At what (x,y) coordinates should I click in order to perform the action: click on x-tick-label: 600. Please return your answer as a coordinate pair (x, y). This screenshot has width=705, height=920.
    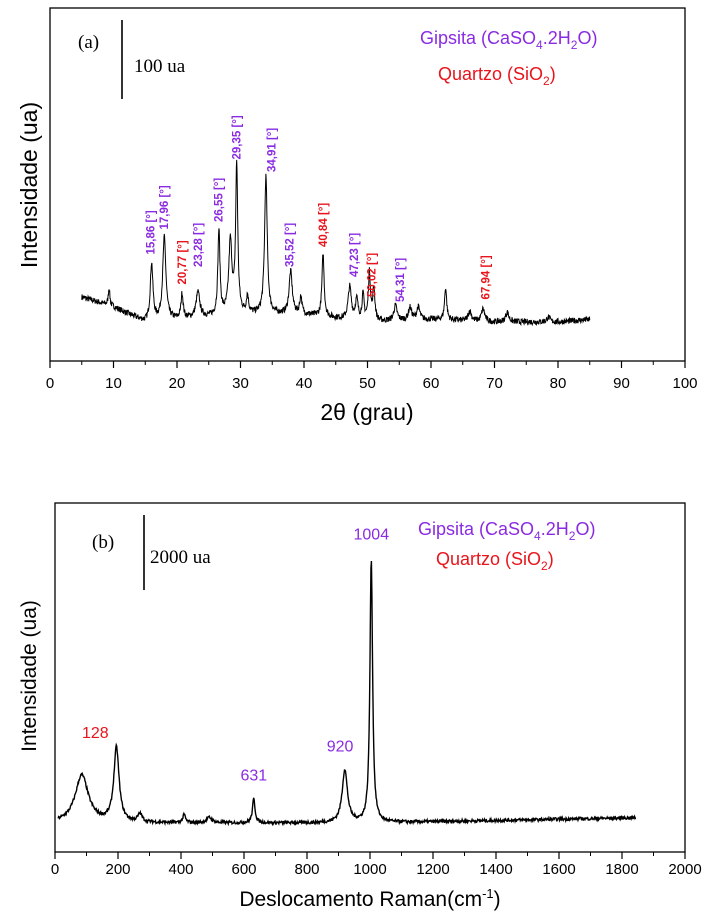
    Looking at the image, I should click on (243, 869).